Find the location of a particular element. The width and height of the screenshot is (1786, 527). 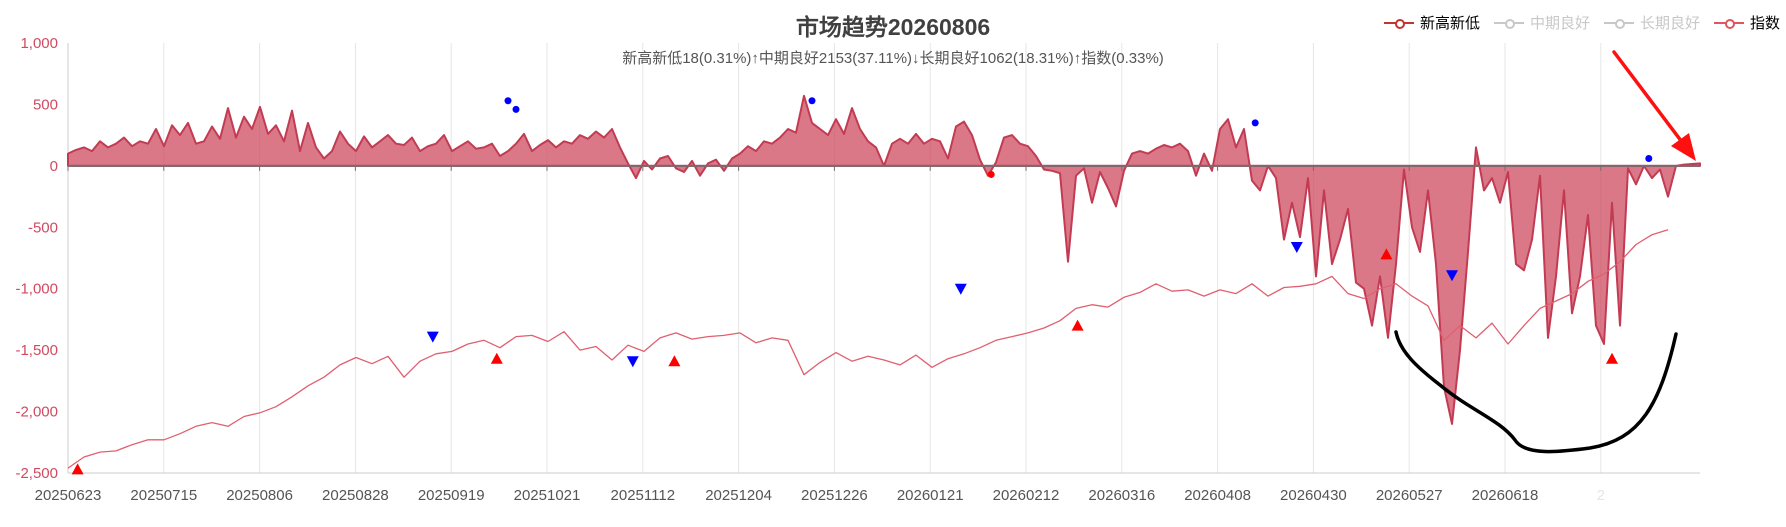

legend-label: 中期良好 is located at coordinates (1559, 23).